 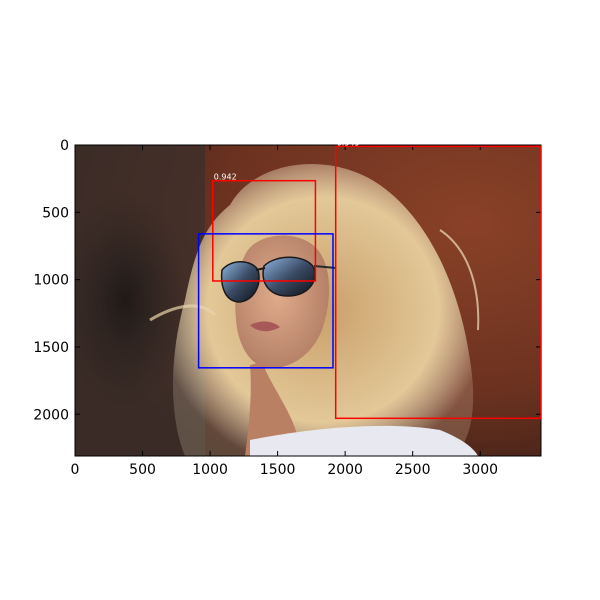 I want to click on detection-score-label: 0.942, so click(x=225, y=177).